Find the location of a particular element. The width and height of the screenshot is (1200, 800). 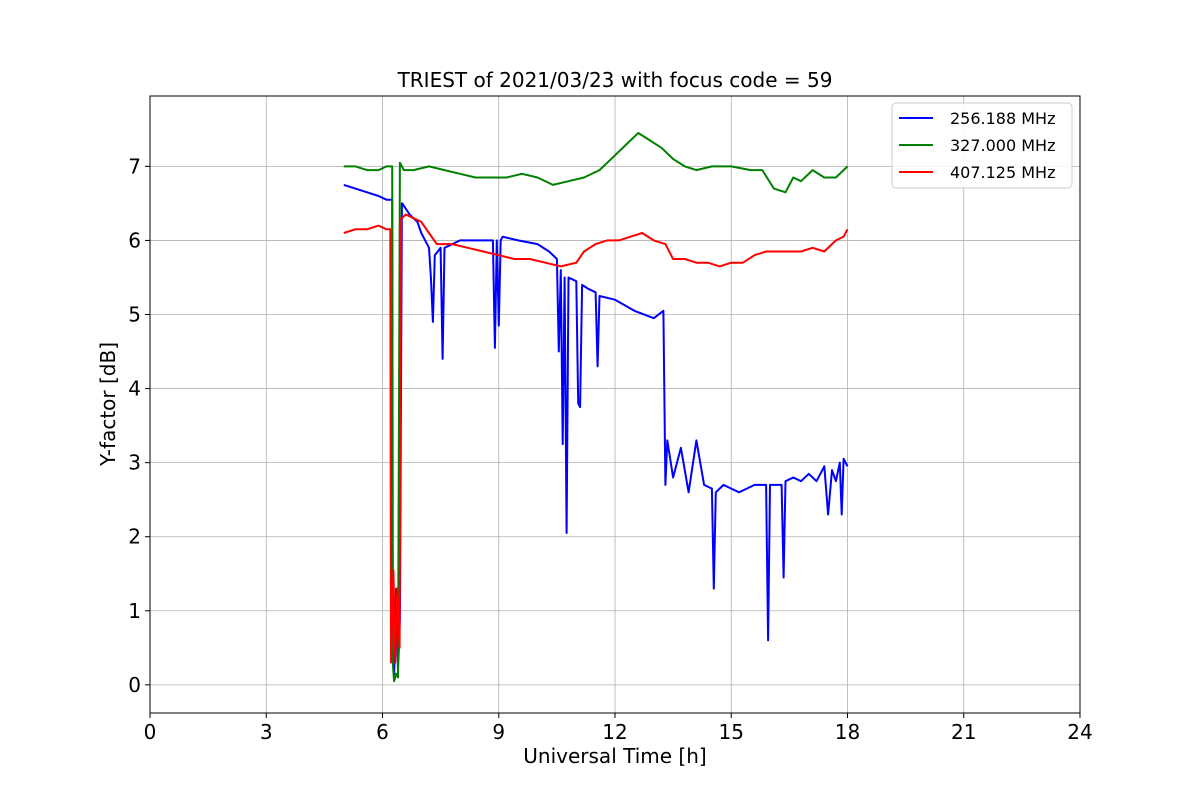

x-tick-label: 0 is located at coordinates (150, 732).